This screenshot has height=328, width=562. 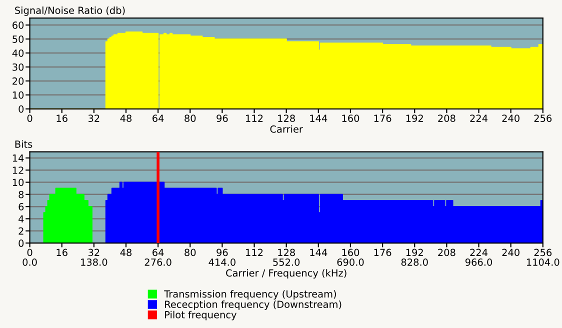 I want to click on x2-tick-label: 138.0, so click(x=94, y=262).